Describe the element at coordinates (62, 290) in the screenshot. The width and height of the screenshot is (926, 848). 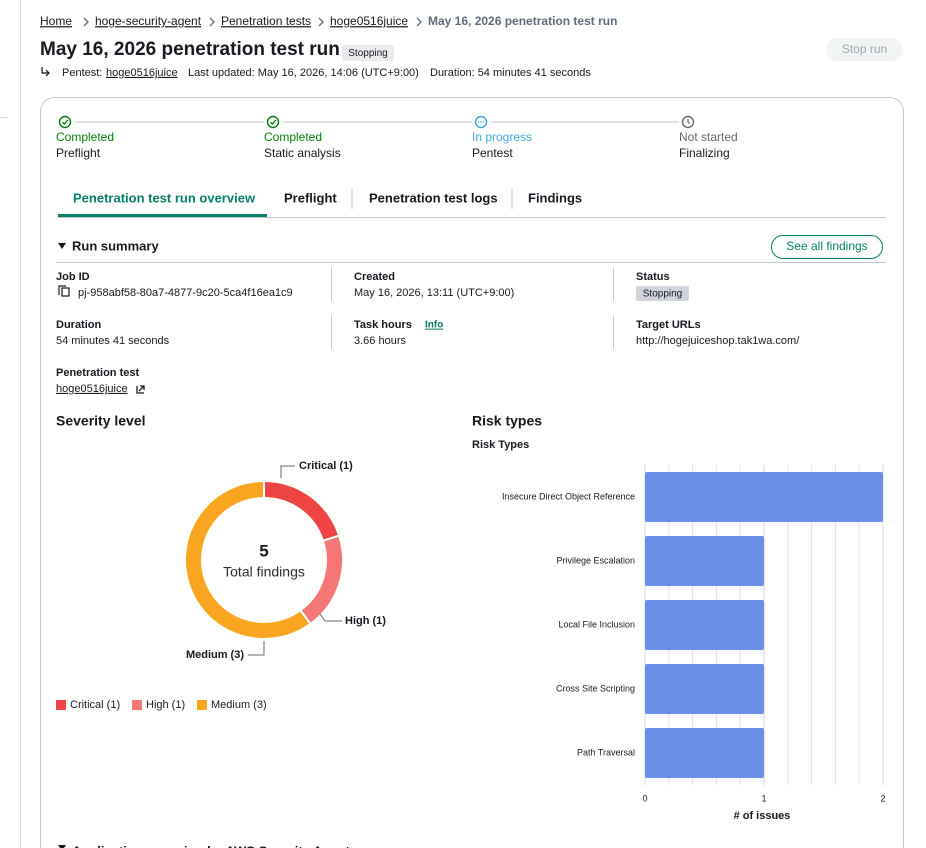
I see `copy-icon-back` at that location.